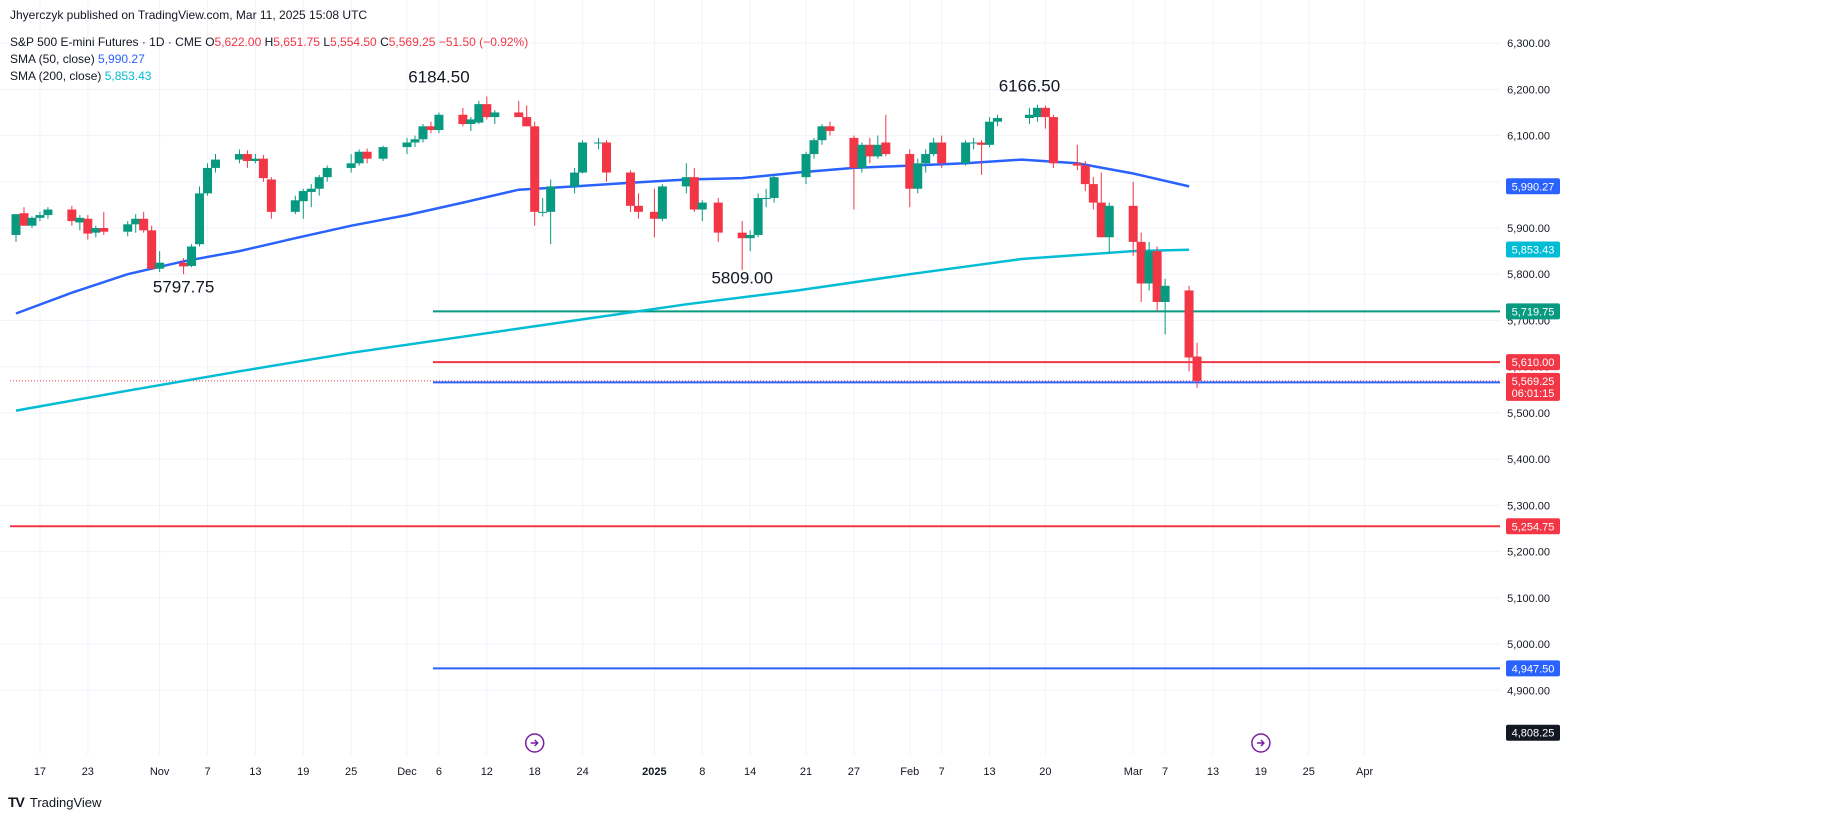 The width and height of the screenshot is (1835, 819). I want to click on event-arrow, so click(534, 743).